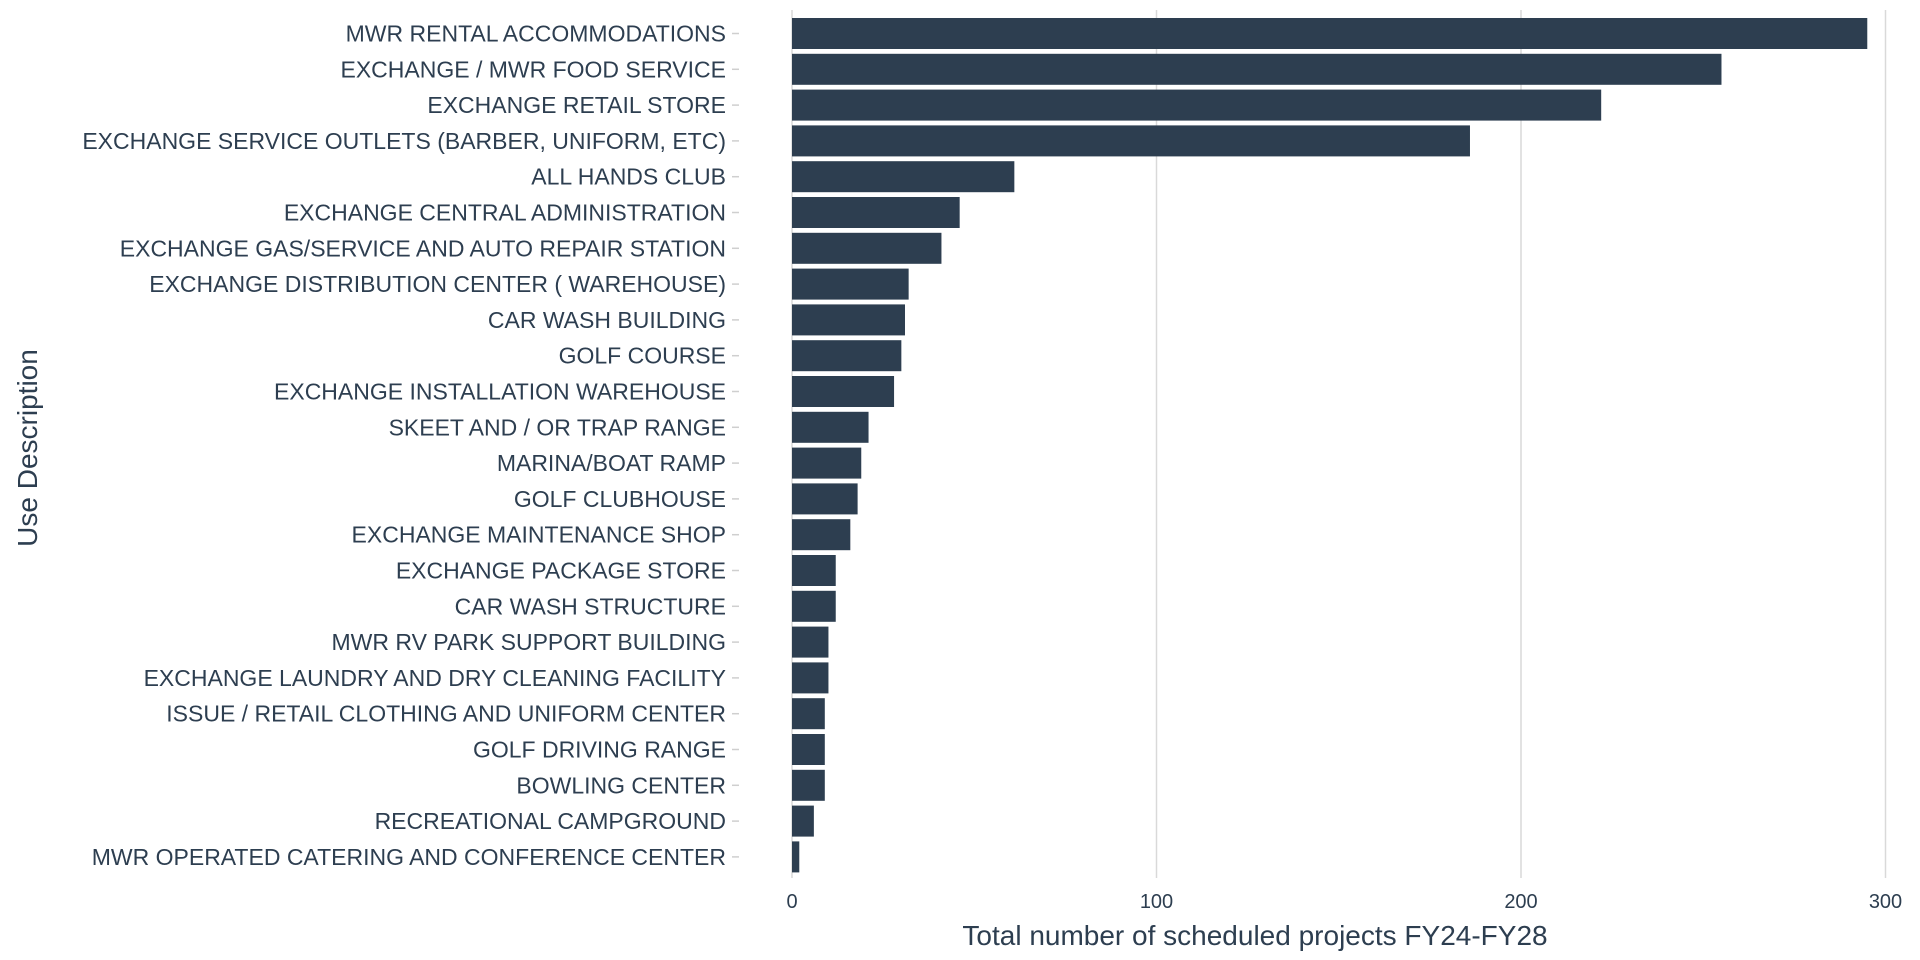  Describe the element at coordinates (576, 105) in the screenshot. I see `category-label: EXCHANGE RETAIL STORE` at that location.